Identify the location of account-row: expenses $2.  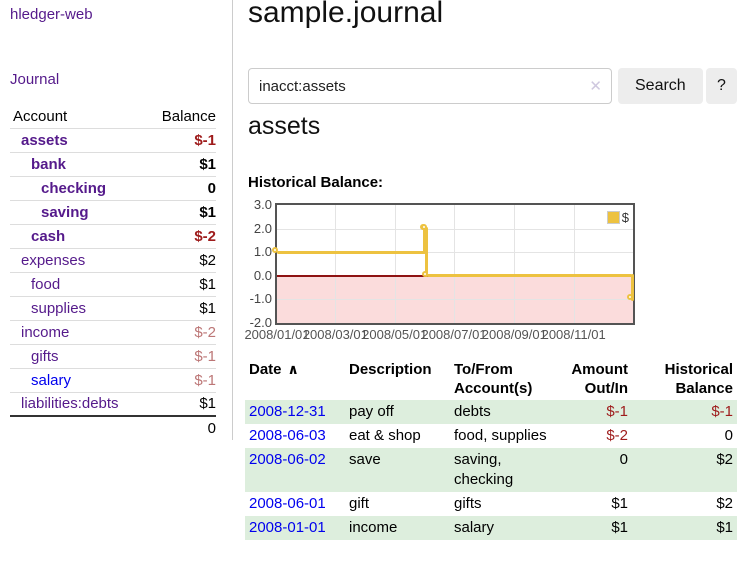
(113, 260).